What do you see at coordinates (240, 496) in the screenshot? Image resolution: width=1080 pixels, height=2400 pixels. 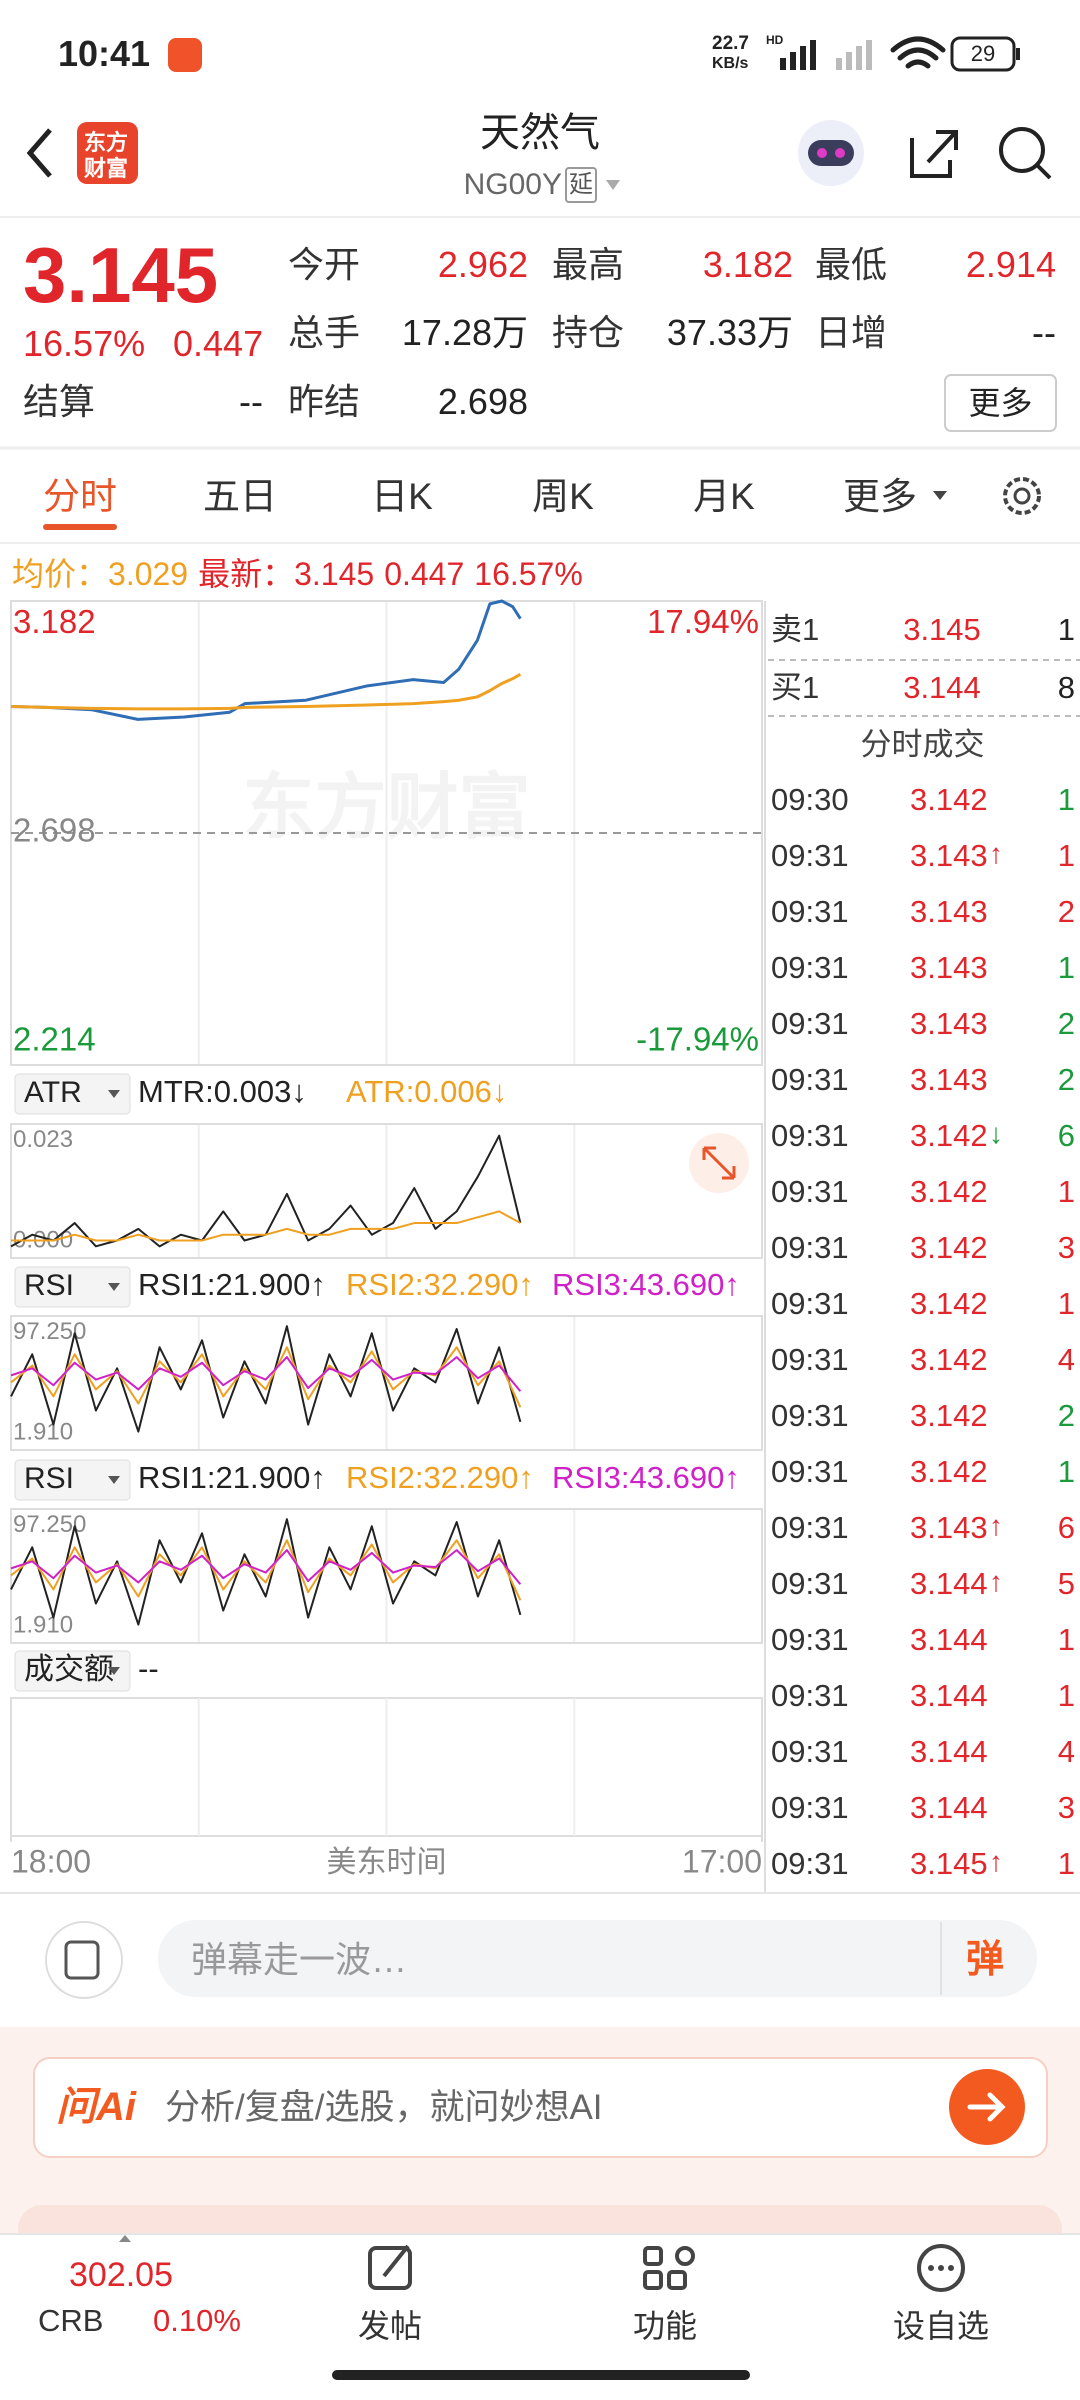 I see `tab: 五日` at bounding box center [240, 496].